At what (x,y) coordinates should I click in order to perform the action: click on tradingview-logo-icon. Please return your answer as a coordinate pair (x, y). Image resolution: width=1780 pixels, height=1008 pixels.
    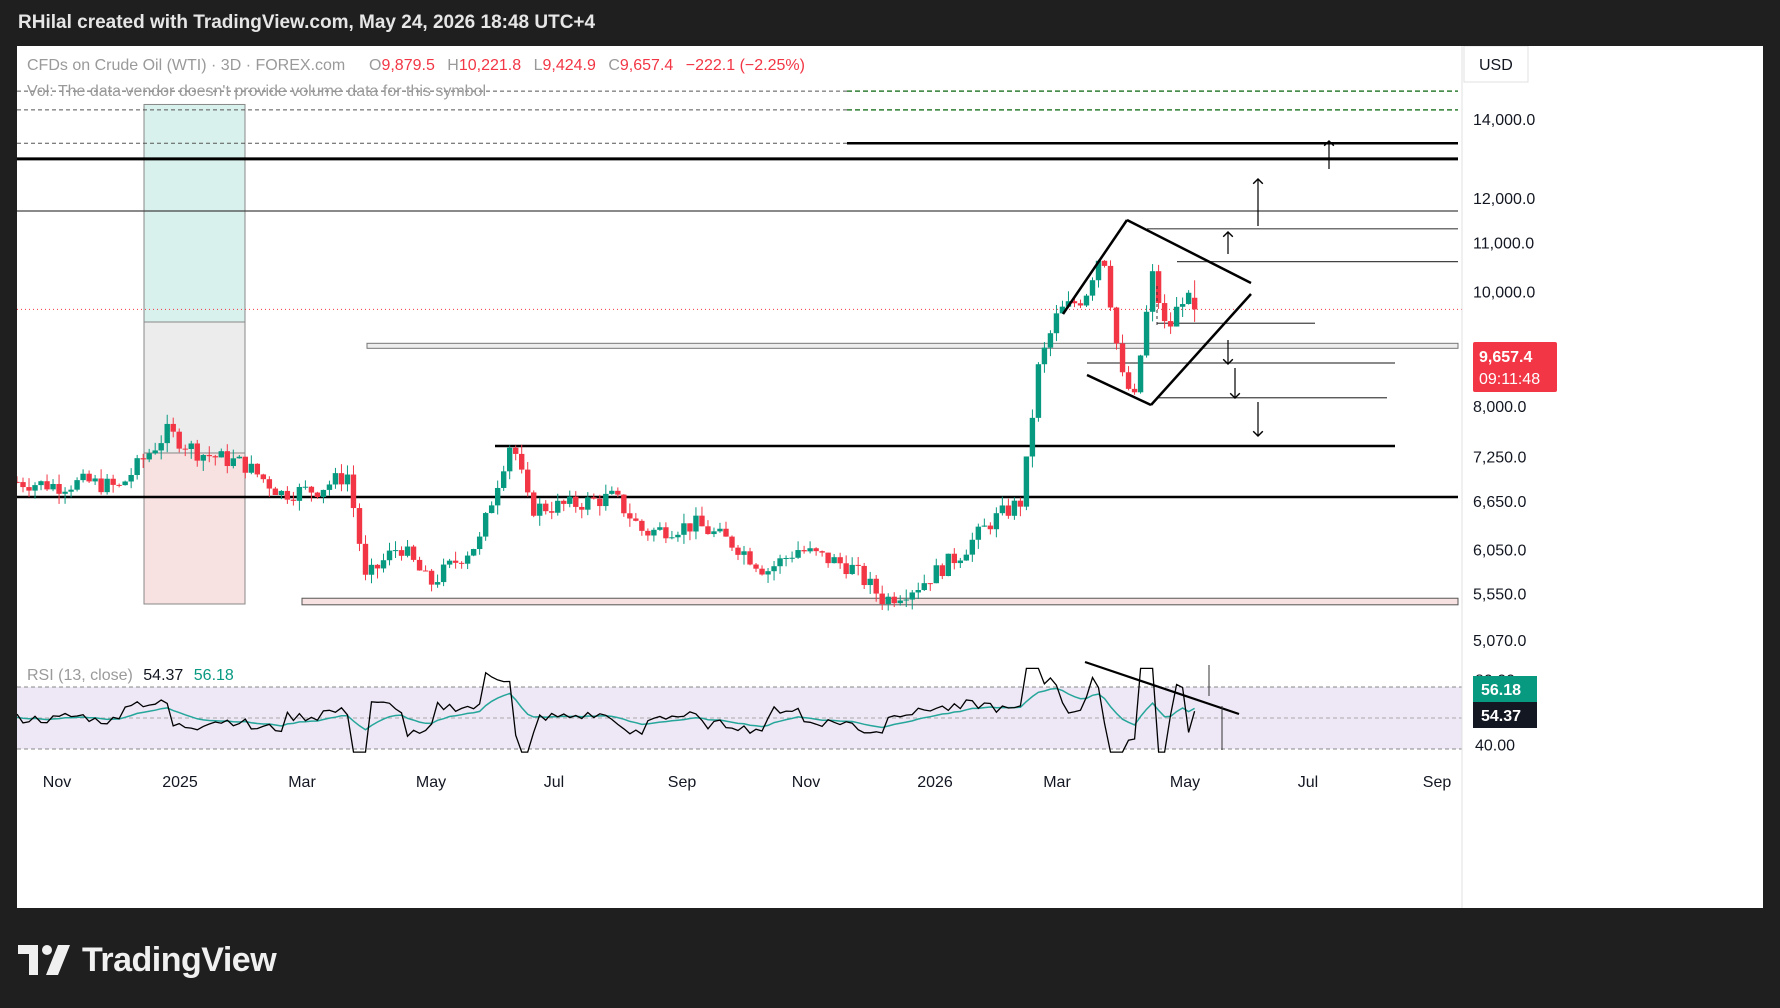
    Looking at the image, I should click on (44, 960).